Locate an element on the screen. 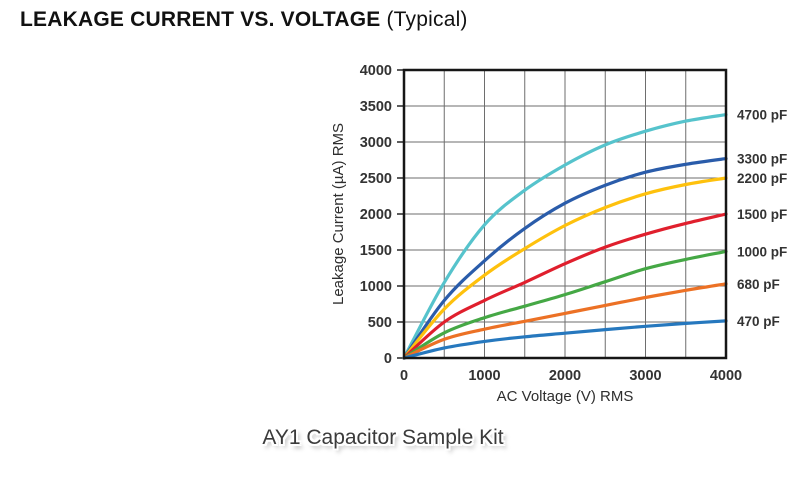  series-label-4700pF: 4700 pF is located at coordinates (762, 115).